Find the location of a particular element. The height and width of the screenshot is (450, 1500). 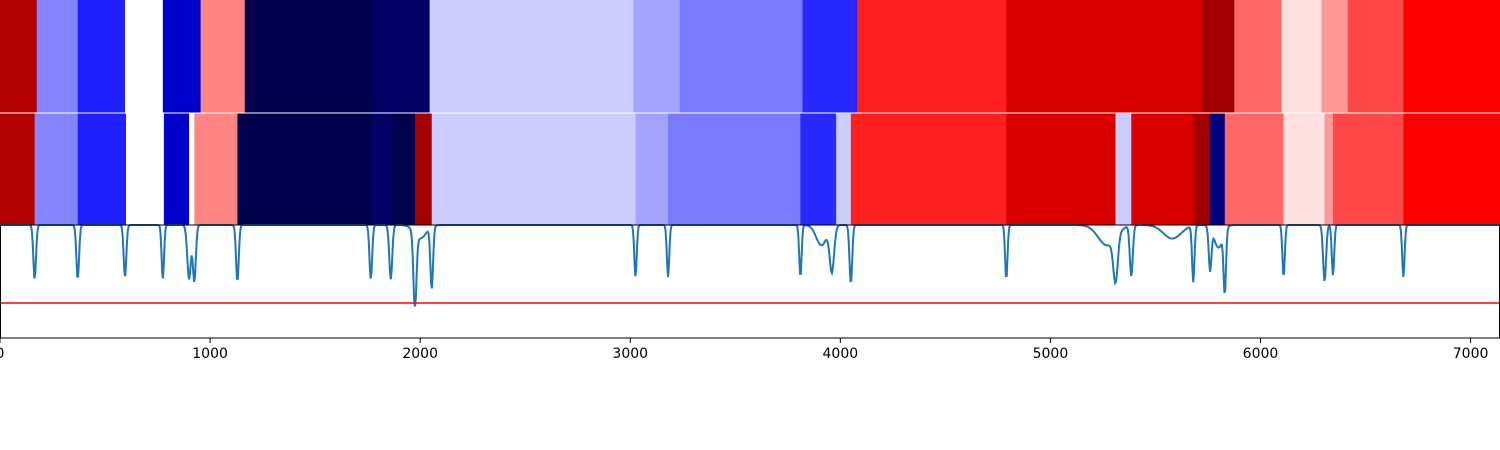

x-tick-label: 0 is located at coordinates (2, 354).